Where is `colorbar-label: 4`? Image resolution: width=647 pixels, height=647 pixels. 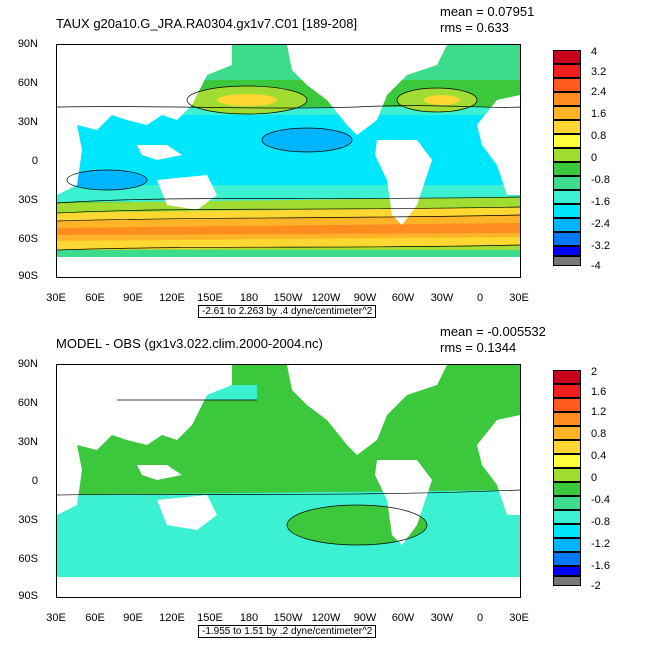 colorbar-label: 4 is located at coordinates (594, 52).